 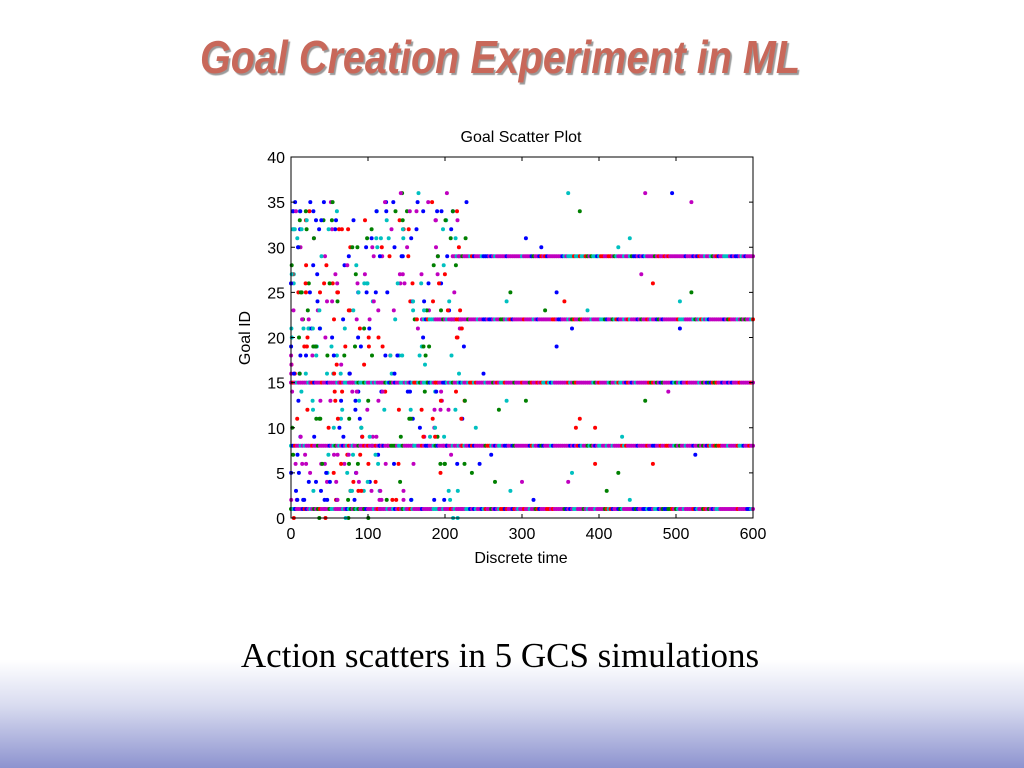 What do you see at coordinates (291, 534) in the screenshot?
I see `x-tick-label: 0` at bounding box center [291, 534].